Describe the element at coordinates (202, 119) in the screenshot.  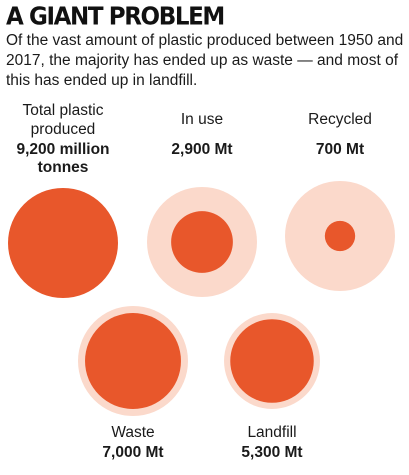
I see `in-use-label: In use` at that location.